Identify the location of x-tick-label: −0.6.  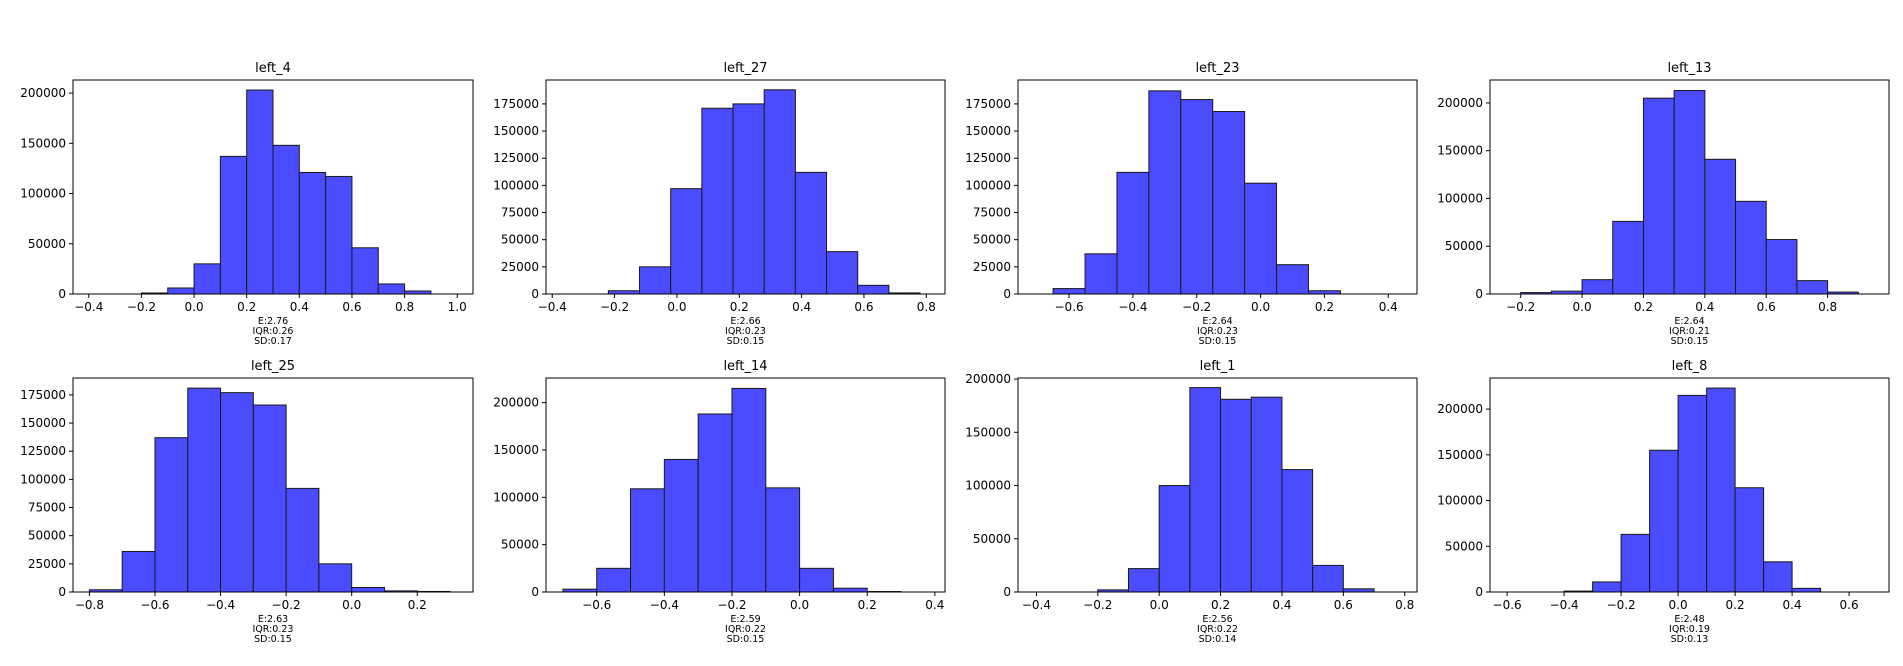
(1069, 307).